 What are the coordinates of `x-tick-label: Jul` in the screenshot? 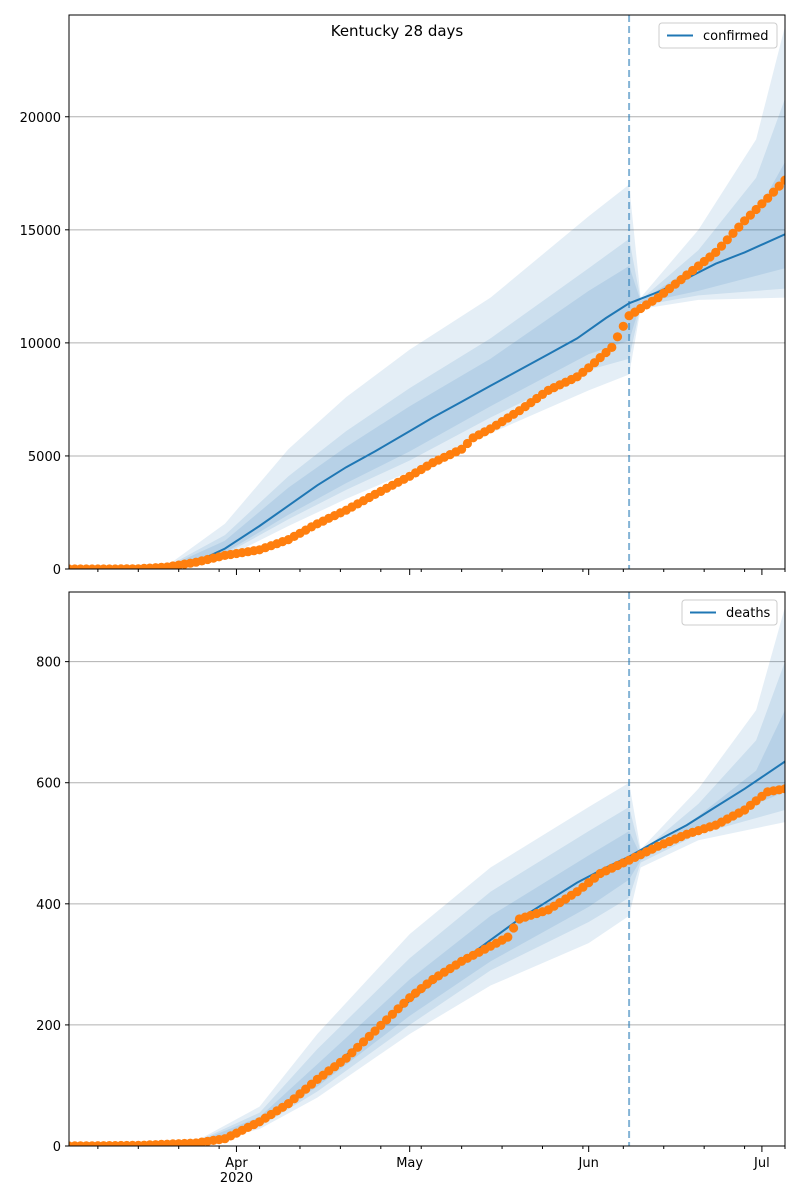 It's located at (761, 1163).